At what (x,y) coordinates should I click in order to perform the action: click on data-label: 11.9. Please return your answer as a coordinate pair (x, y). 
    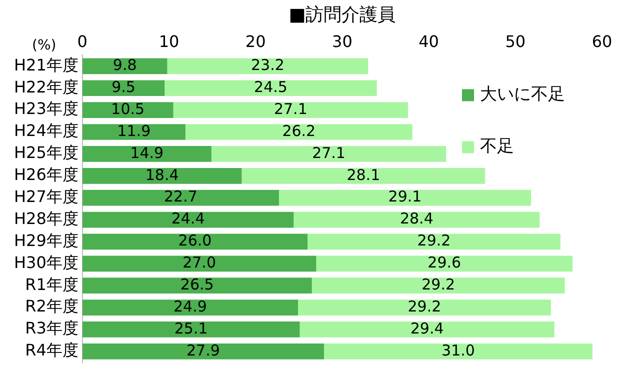
    Looking at the image, I should click on (134, 131).